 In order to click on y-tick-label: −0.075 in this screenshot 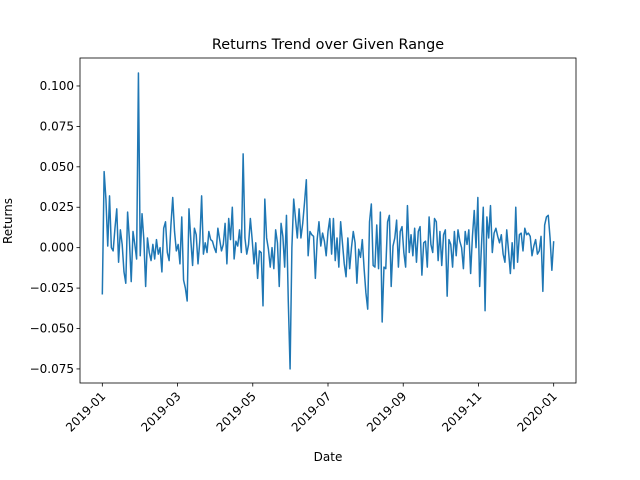, I will do `click(52, 369)`.